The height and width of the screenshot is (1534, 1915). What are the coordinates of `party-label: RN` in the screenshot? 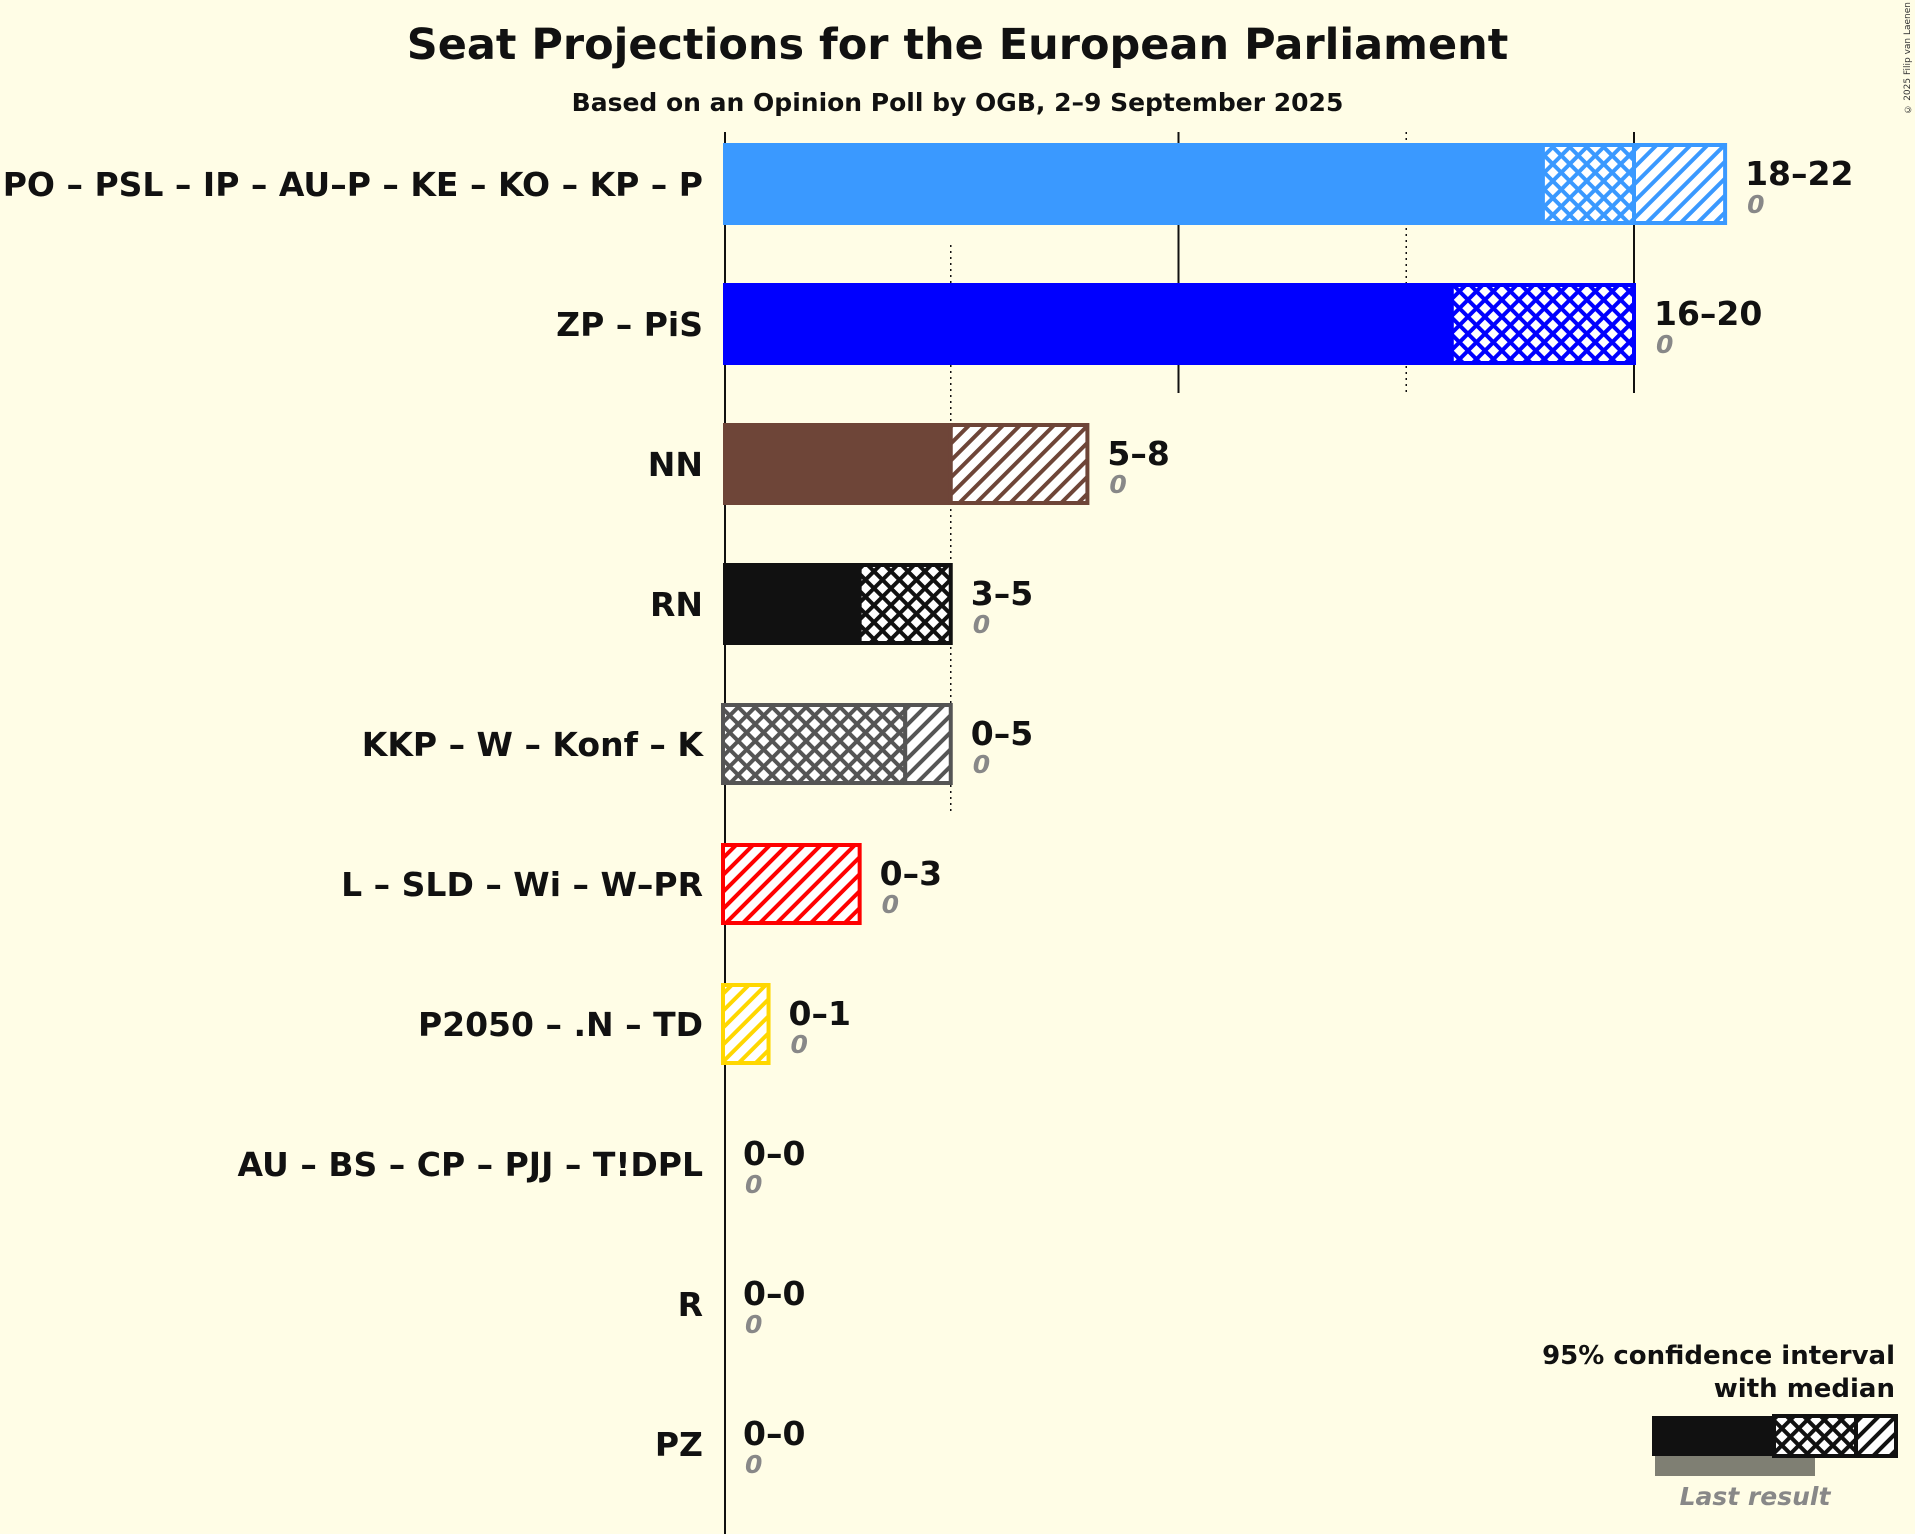 It's located at (676, 604).